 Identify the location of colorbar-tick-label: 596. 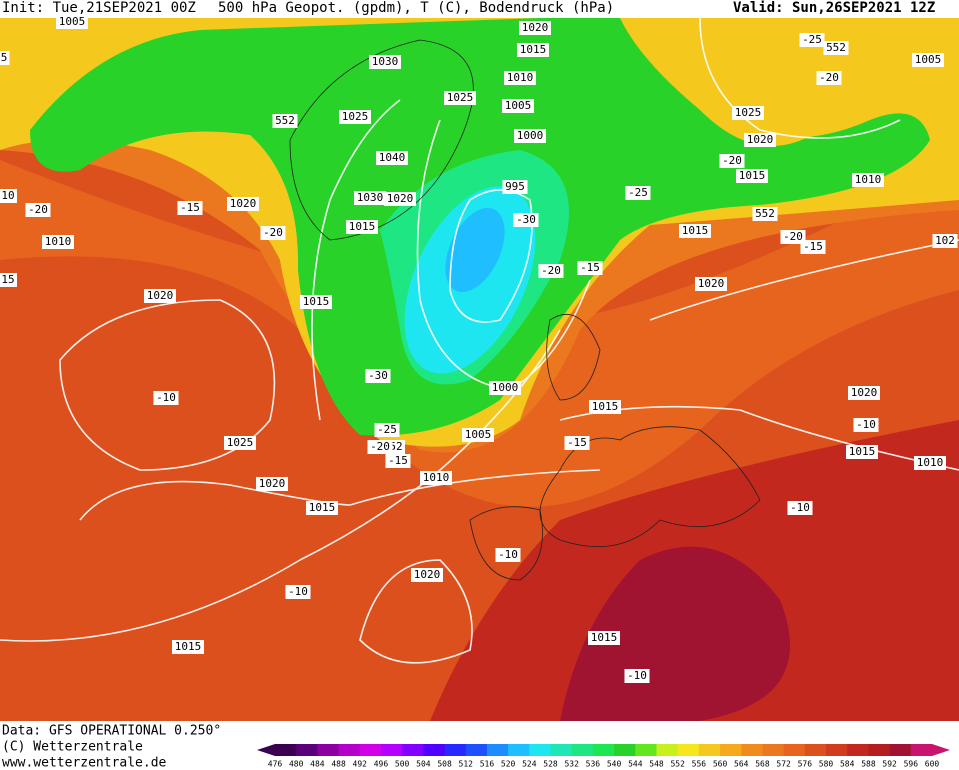
(911, 764).